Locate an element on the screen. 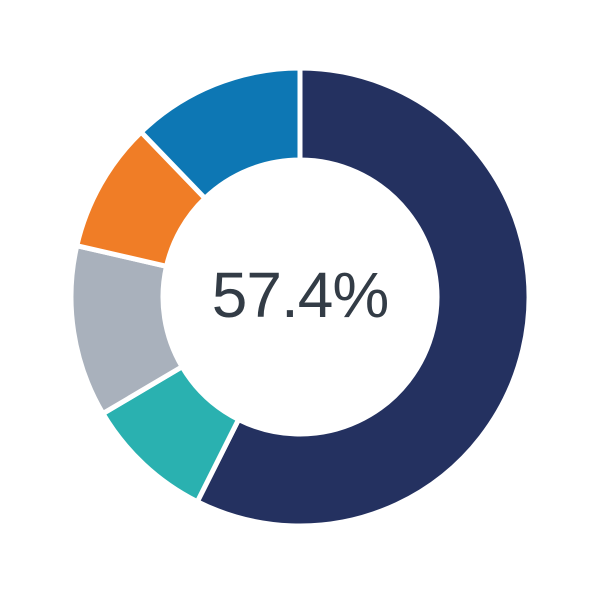  donut-slice-blue is located at coordinates (220, 133).